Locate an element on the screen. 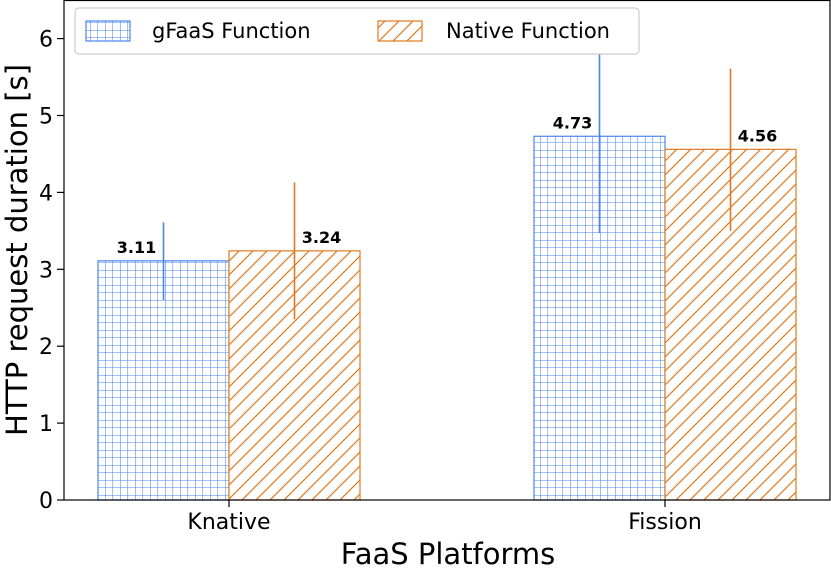  legend-swatch-native is located at coordinates (400, 31).